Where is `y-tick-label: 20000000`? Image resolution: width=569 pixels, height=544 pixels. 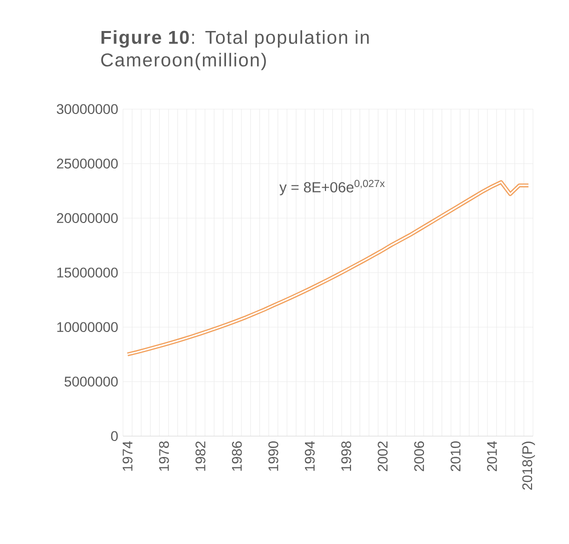 y-tick-label: 20000000 is located at coordinates (87, 218).